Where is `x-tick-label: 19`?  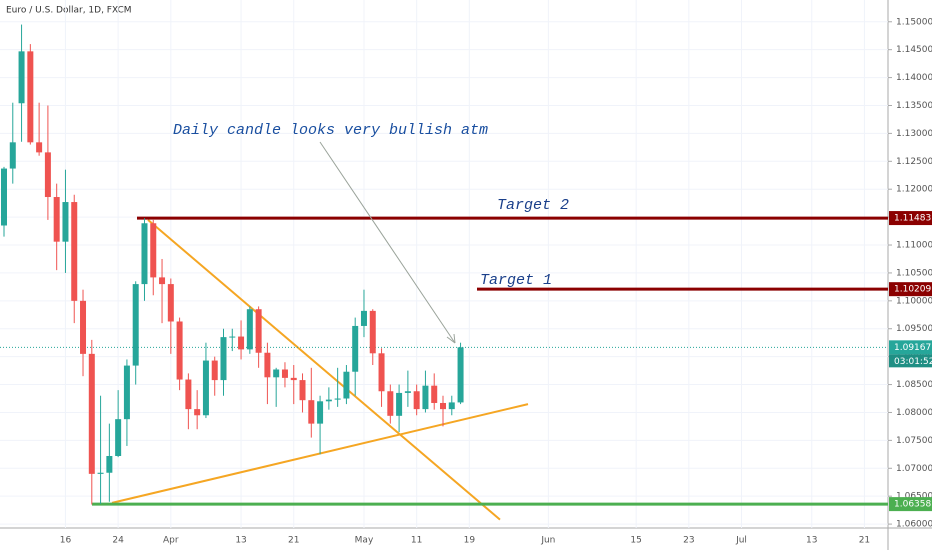 x-tick-label: 19 is located at coordinates (470, 541).